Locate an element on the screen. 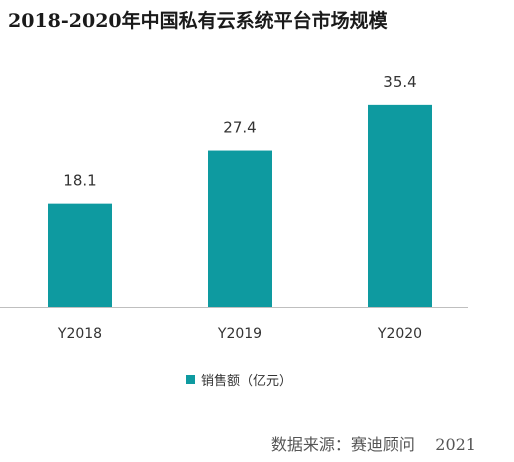  data-label-y2019: 27.4 is located at coordinates (239, 128).